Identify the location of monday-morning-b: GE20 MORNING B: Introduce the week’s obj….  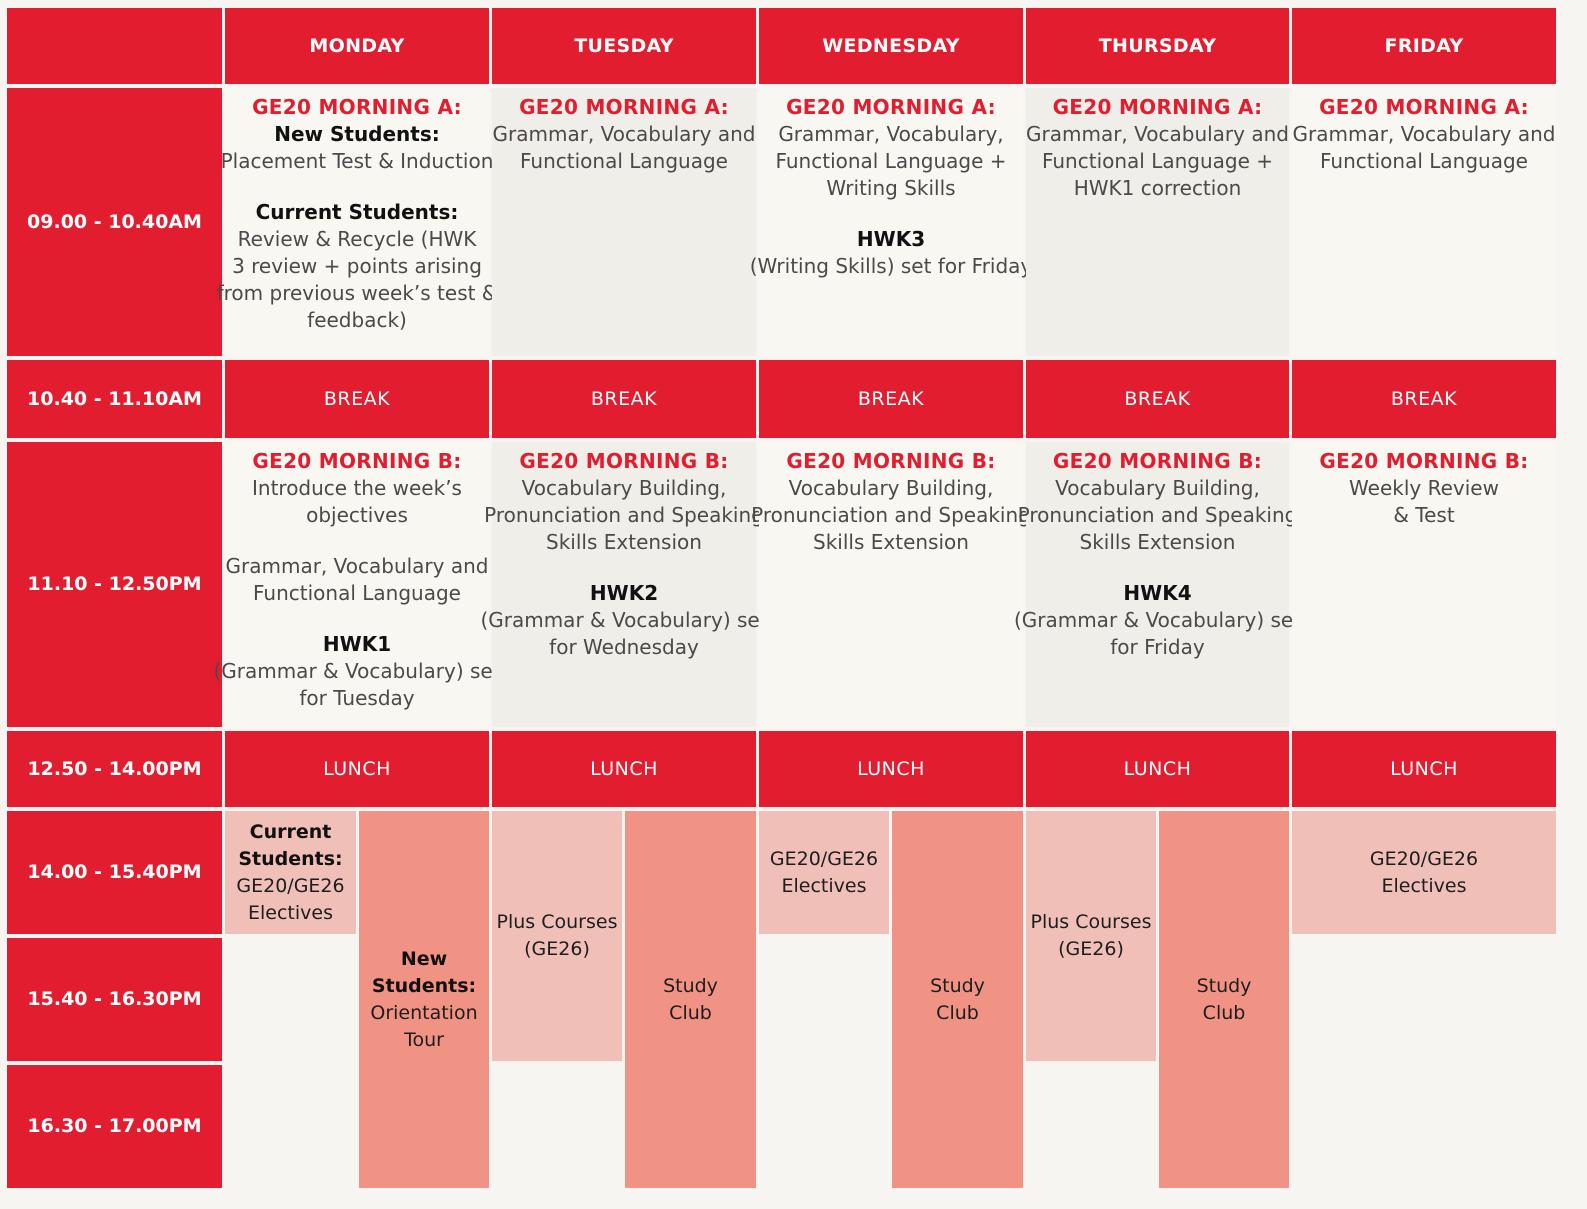
(357, 584).